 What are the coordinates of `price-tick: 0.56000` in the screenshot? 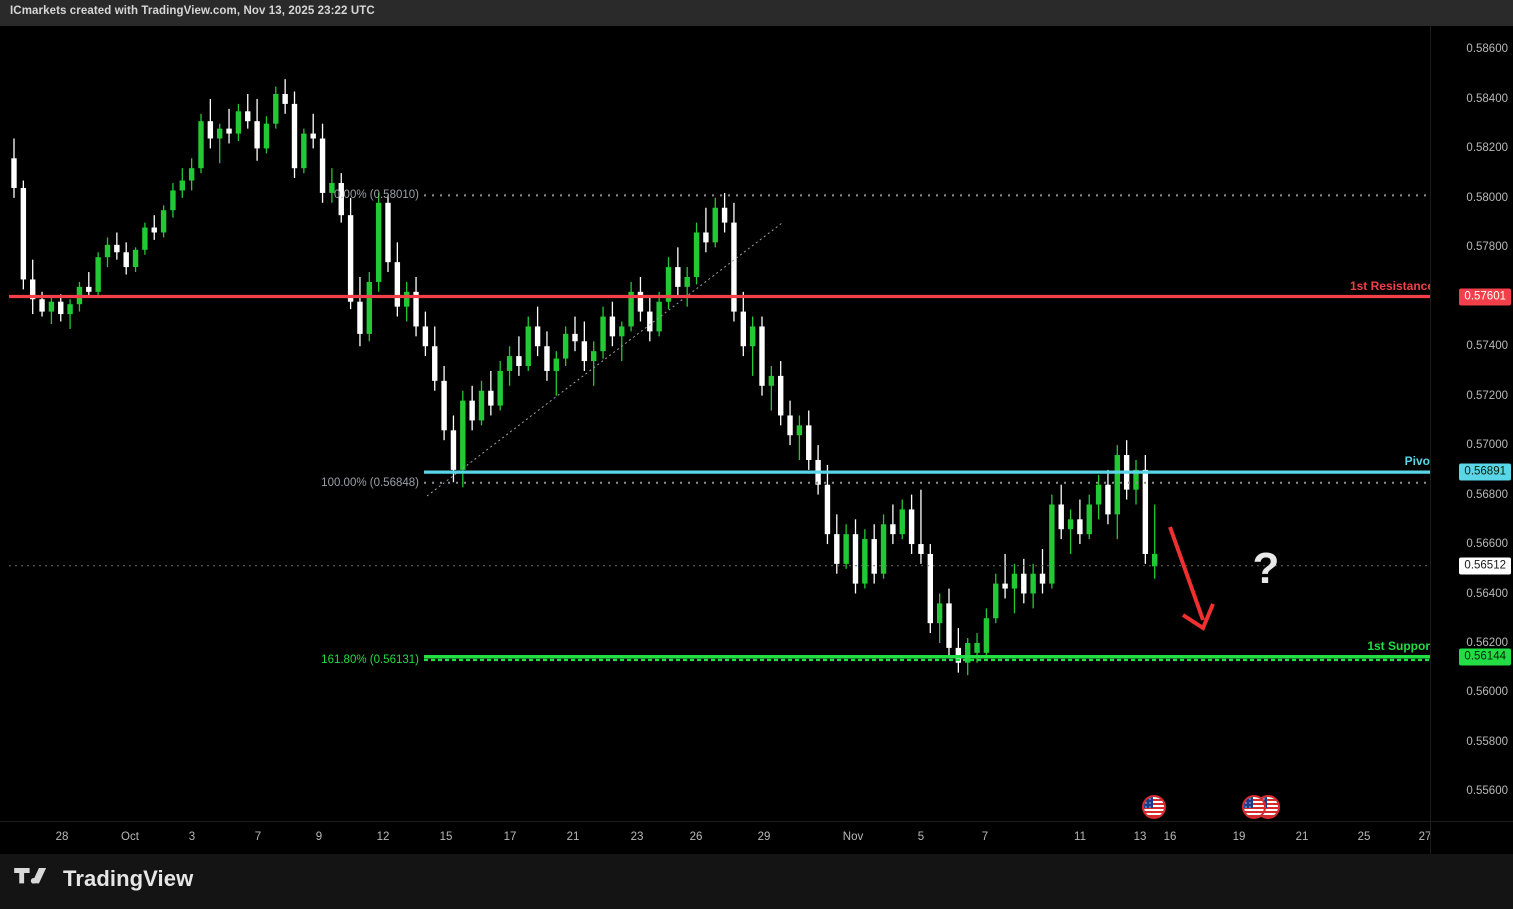 It's located at (1487, 692).